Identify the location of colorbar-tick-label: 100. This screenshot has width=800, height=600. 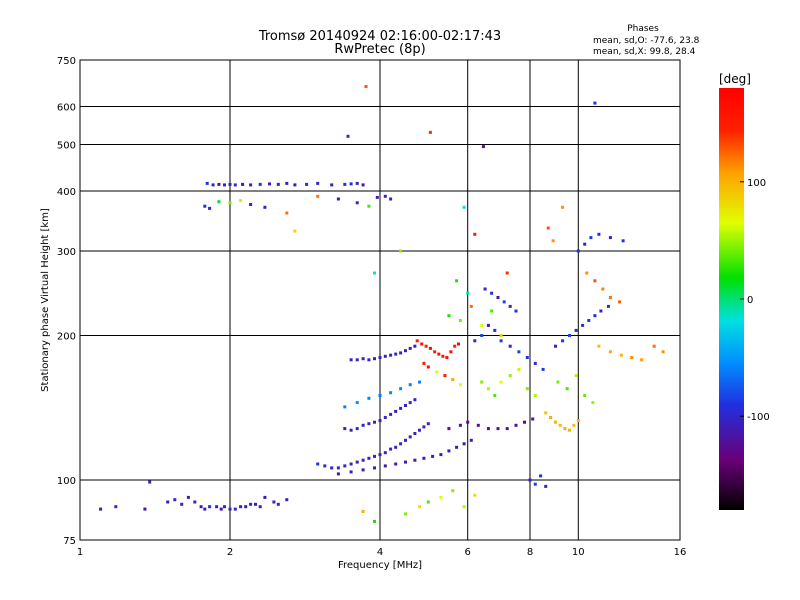
(756, 183).